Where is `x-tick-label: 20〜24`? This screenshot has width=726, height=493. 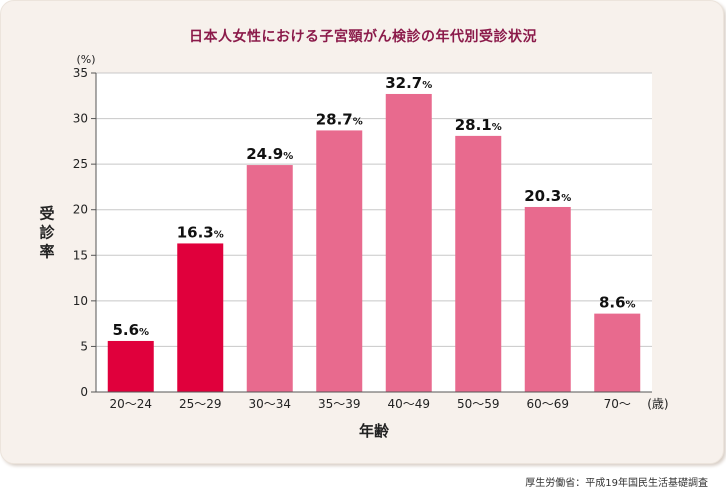 x-tick-label: 20〜24 is located at coordinates (130, 404).